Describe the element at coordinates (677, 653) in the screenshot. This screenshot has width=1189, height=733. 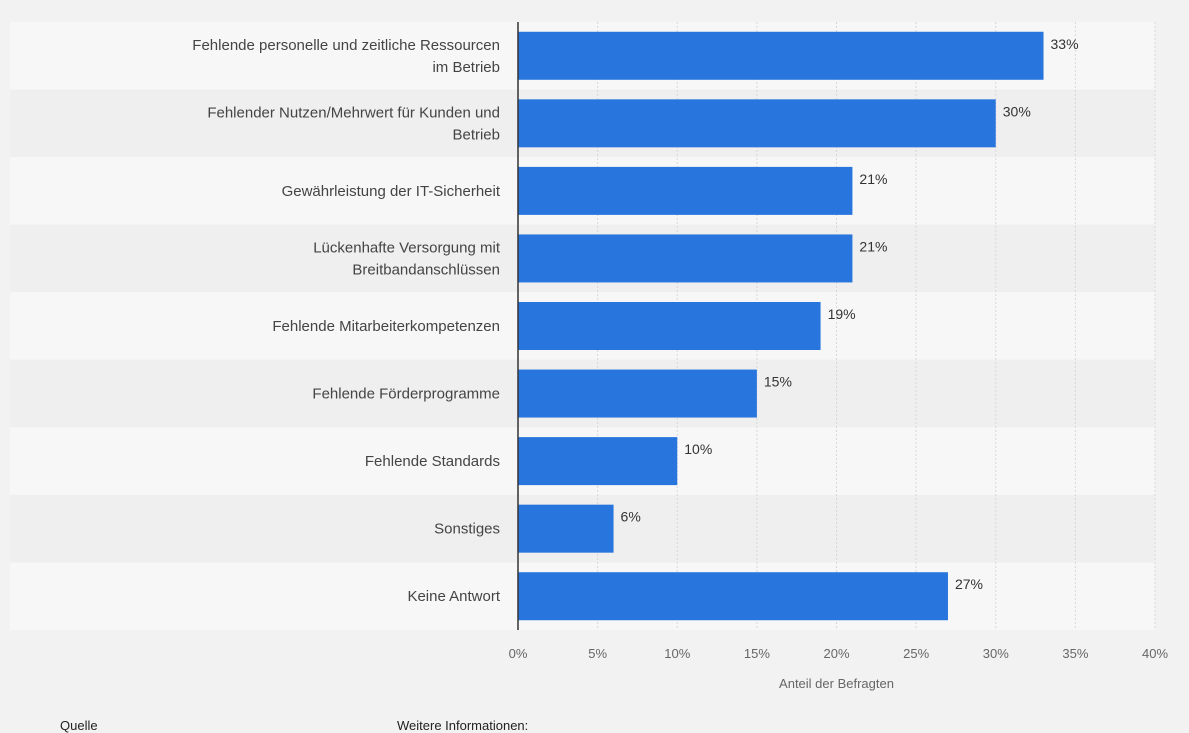
I see `x-tick-label: 10%` at that location.